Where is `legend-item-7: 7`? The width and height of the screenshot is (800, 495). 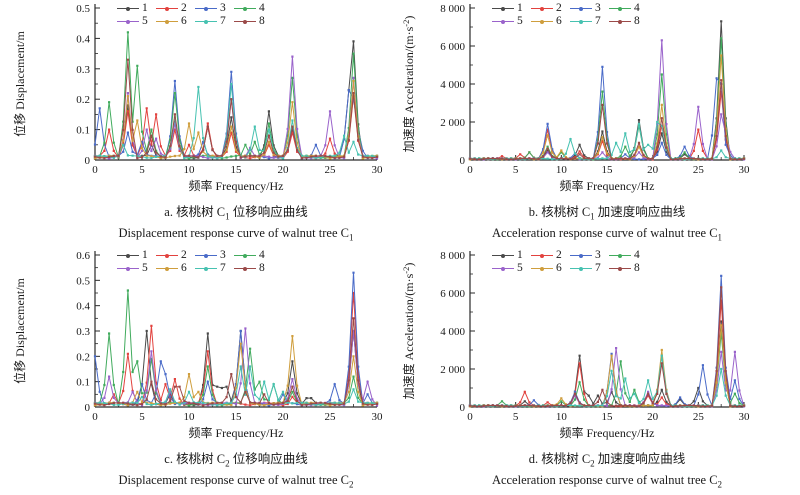 legend-item-7: 7 is located at coordinates (214, 21).